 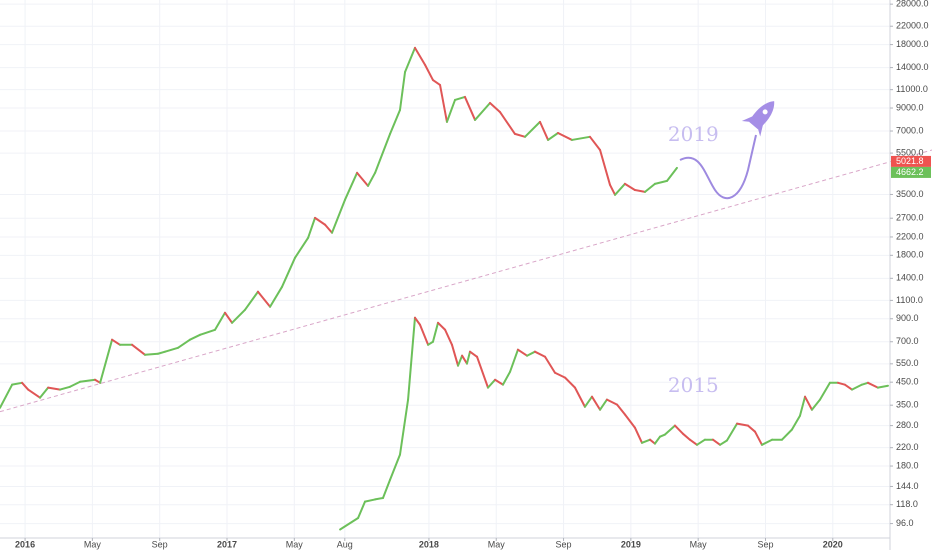 What do you see at coordinates (907, 341) in the screenshot?
I see `y-tick-label: 700.0` at bounding box center [907, 341].